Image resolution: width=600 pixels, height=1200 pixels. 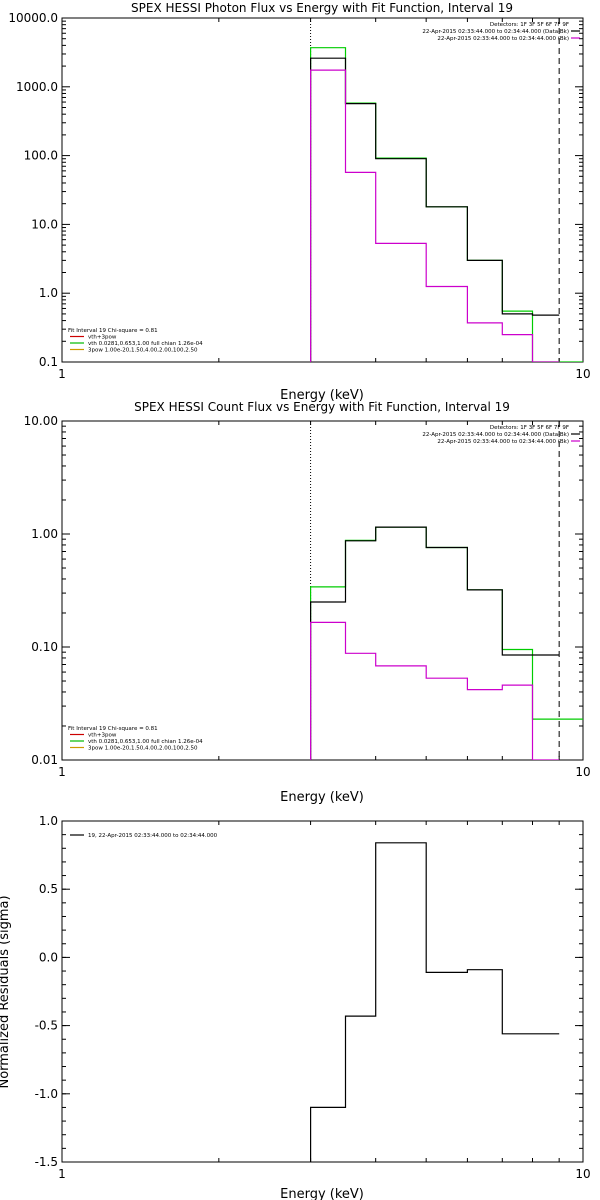 I want to click on y-tick-label: 0.01, so click(x=44, y=760).